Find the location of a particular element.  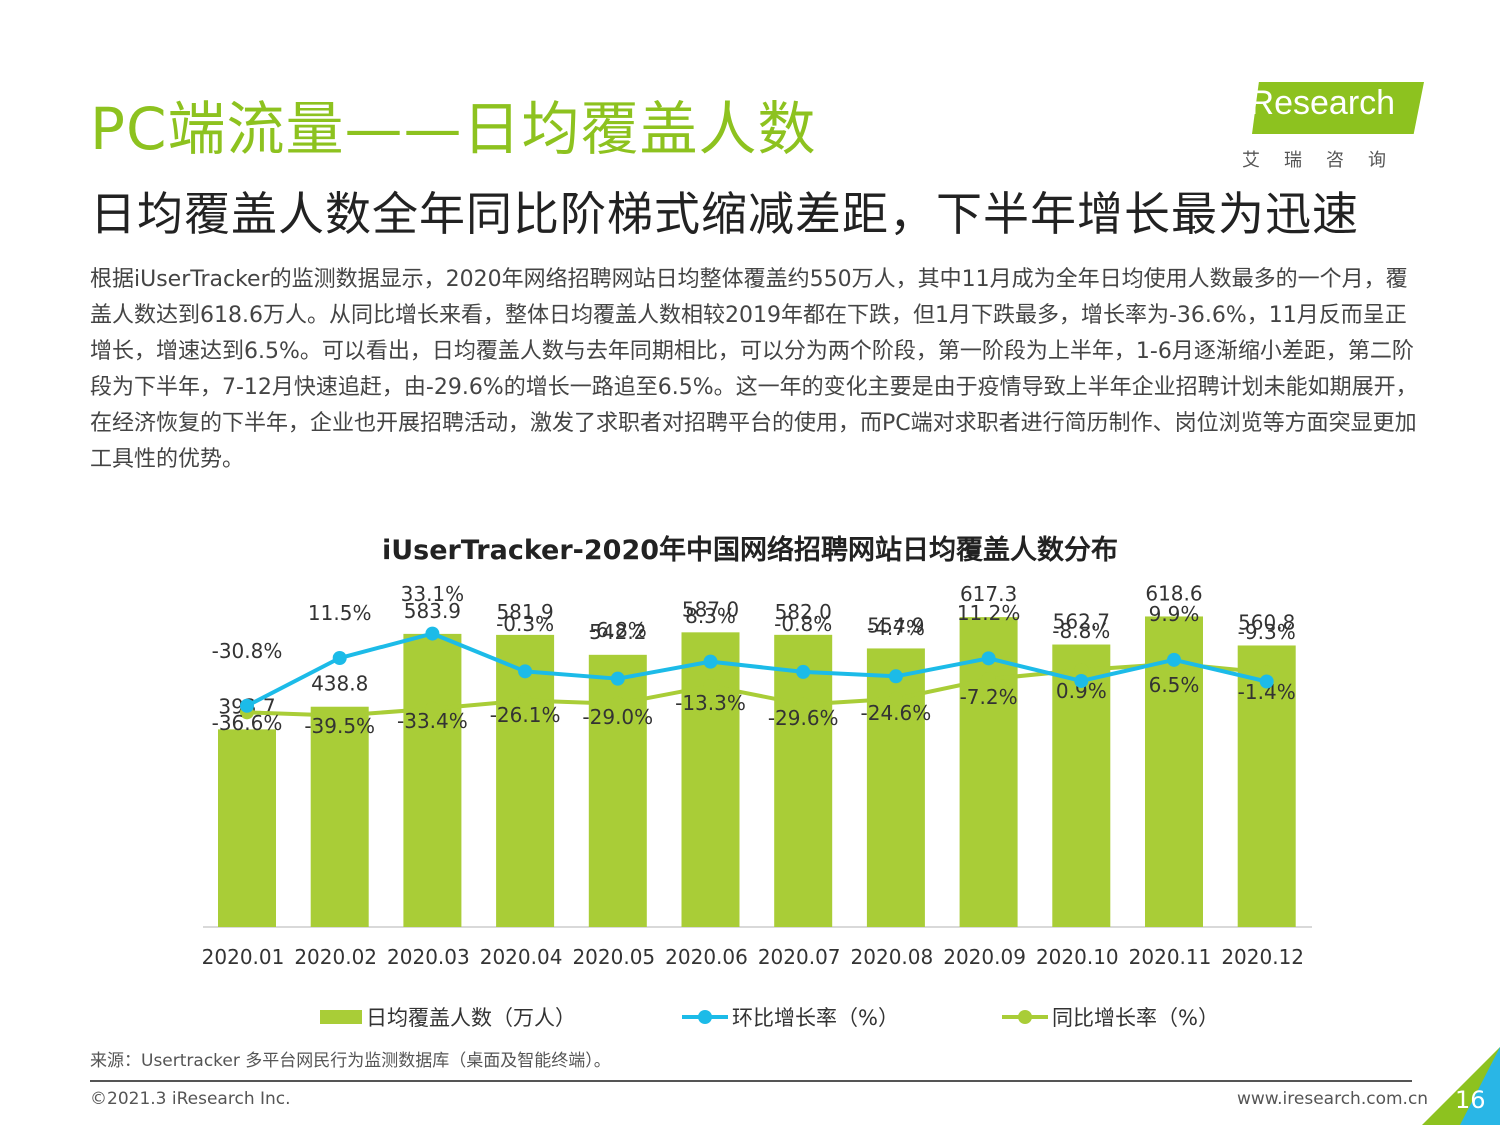

corner-decoration is located at coordinates (1461, 1086).